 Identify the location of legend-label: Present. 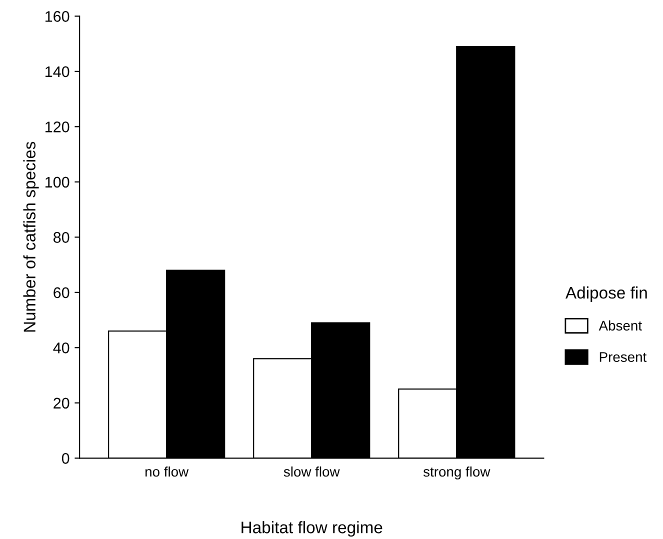
(623, 357).